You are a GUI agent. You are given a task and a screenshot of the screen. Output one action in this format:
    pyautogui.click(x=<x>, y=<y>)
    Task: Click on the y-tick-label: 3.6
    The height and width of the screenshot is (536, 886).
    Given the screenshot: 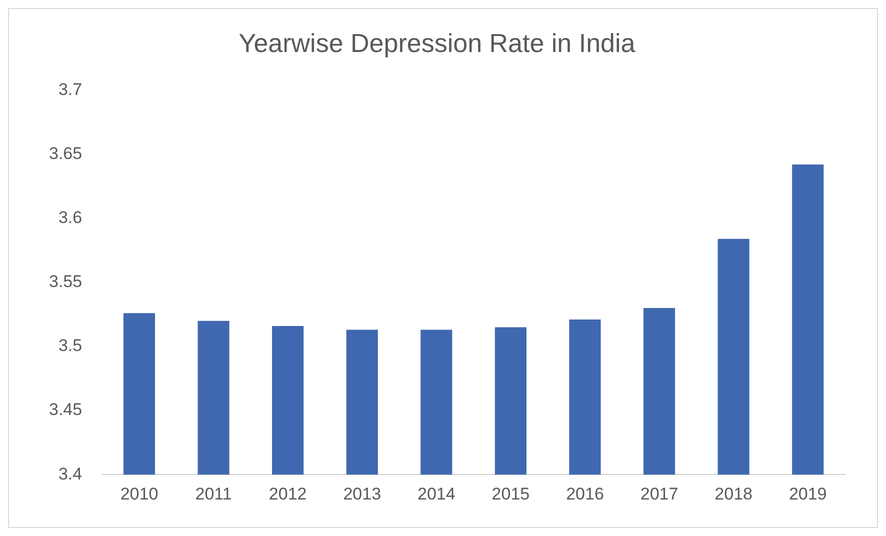 What is the action you would take?
    pyautogui.click(x=70, y=218)
    